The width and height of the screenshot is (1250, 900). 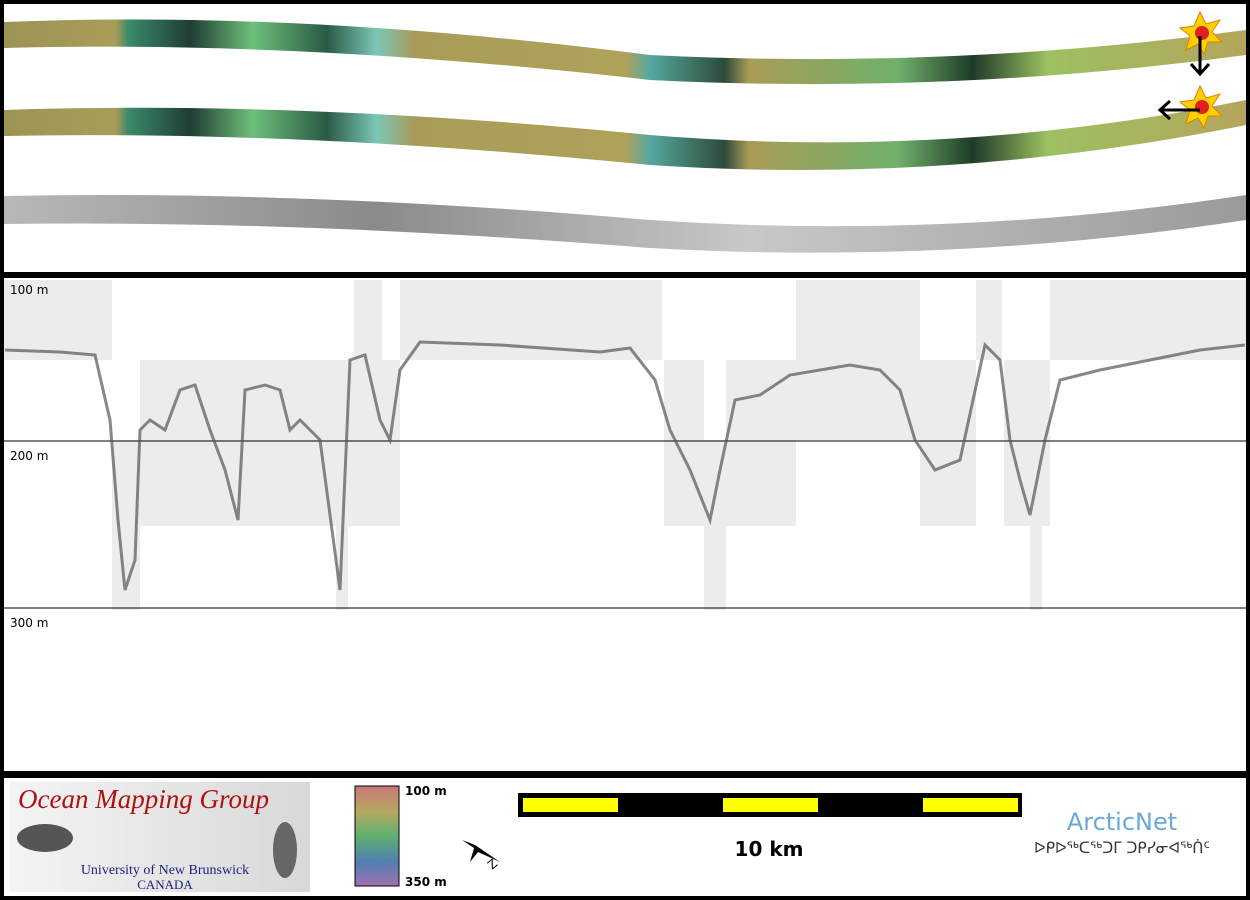 What do you see at coordinates (143, 799) in the screenshot?
I see `logo-title: Ocean Mapping Group` at bounding box center [143, 799].